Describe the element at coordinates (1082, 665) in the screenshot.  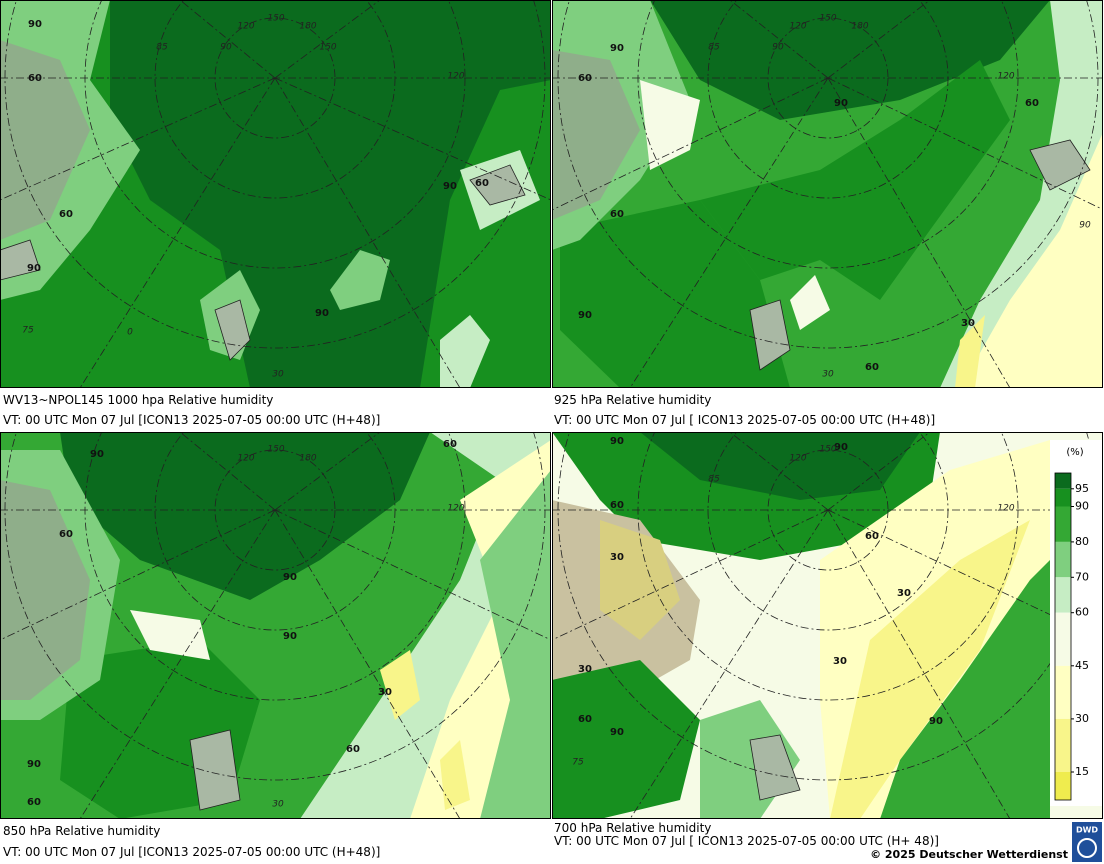
I see `legend-label: 45` at that location.